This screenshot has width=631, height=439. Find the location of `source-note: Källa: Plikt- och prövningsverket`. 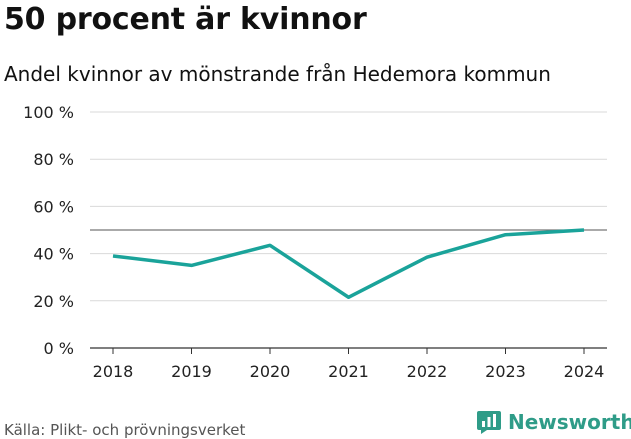

source-note: Källa: Plikt- och prövningsverket is located at coordinates (125, 430).